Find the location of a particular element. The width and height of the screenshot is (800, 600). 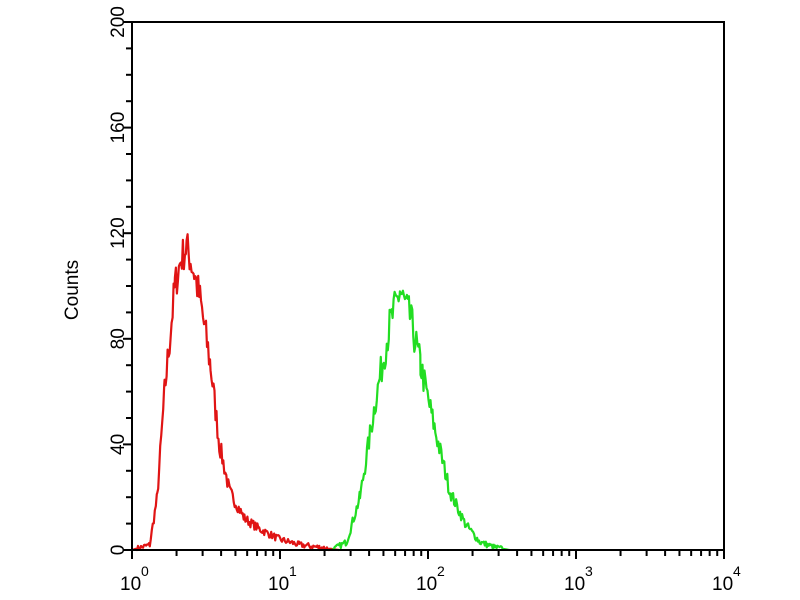

svg-text: 1 is located at coordinates (293, 571).